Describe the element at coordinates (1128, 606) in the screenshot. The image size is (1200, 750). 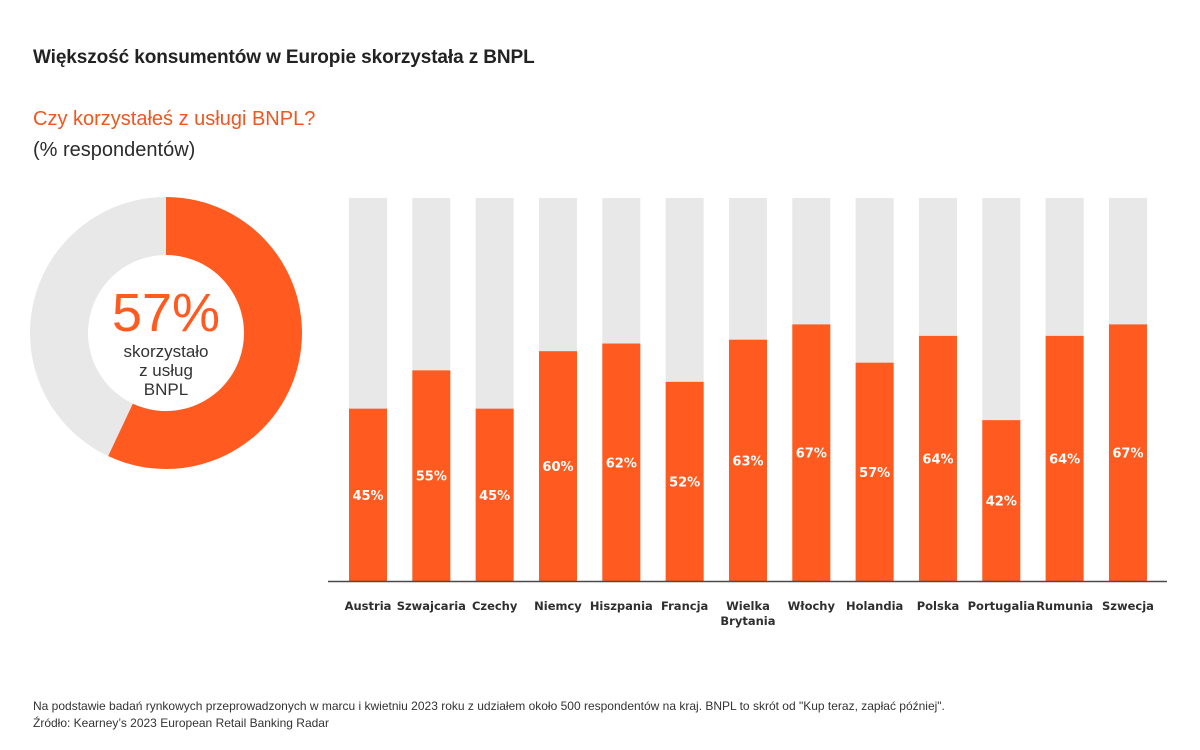
I see `category-label: Szwecja` at that location.